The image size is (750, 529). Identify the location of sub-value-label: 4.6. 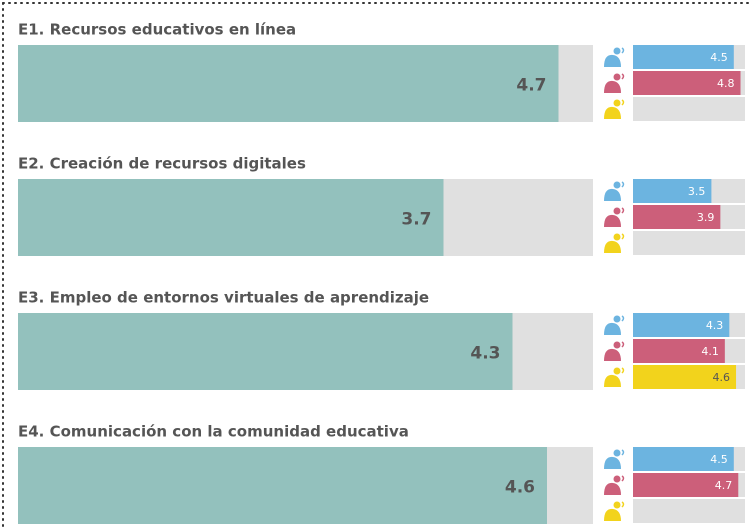
(722, 377).